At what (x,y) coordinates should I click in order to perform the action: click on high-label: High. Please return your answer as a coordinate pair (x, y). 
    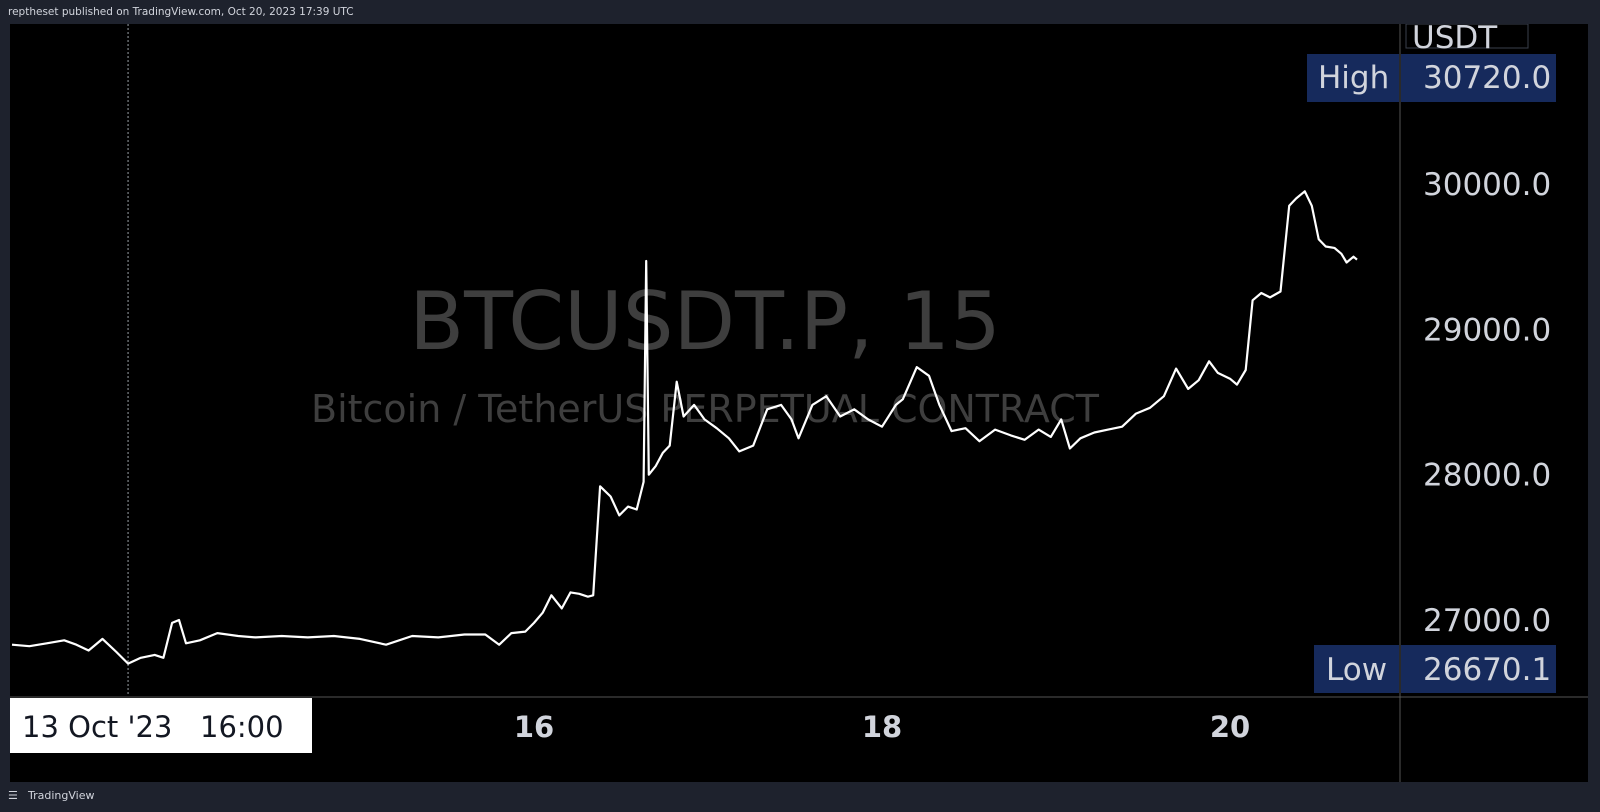
    Looking at the image, I should click on (1353, 78).